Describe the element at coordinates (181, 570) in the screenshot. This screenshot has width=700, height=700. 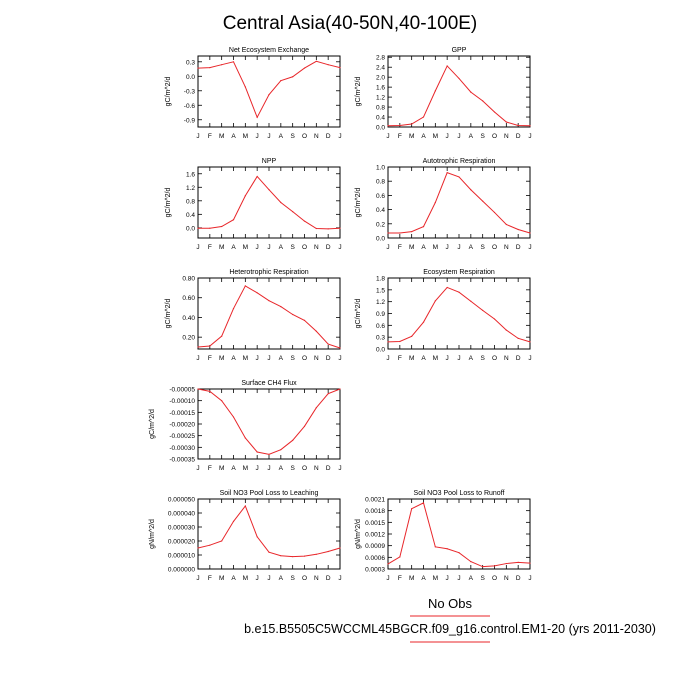
I see `y-tick-label: 0.000000` at that location.